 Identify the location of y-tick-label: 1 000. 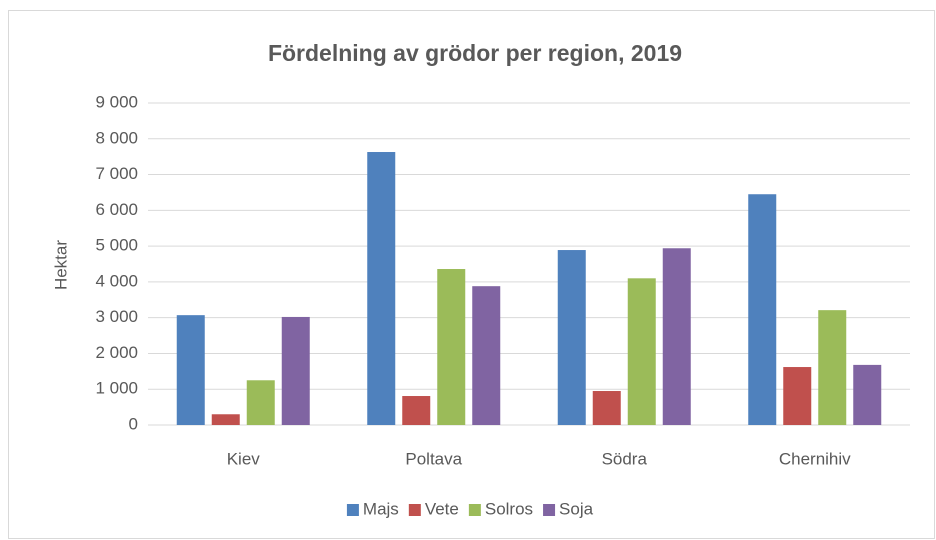
(116, 388).